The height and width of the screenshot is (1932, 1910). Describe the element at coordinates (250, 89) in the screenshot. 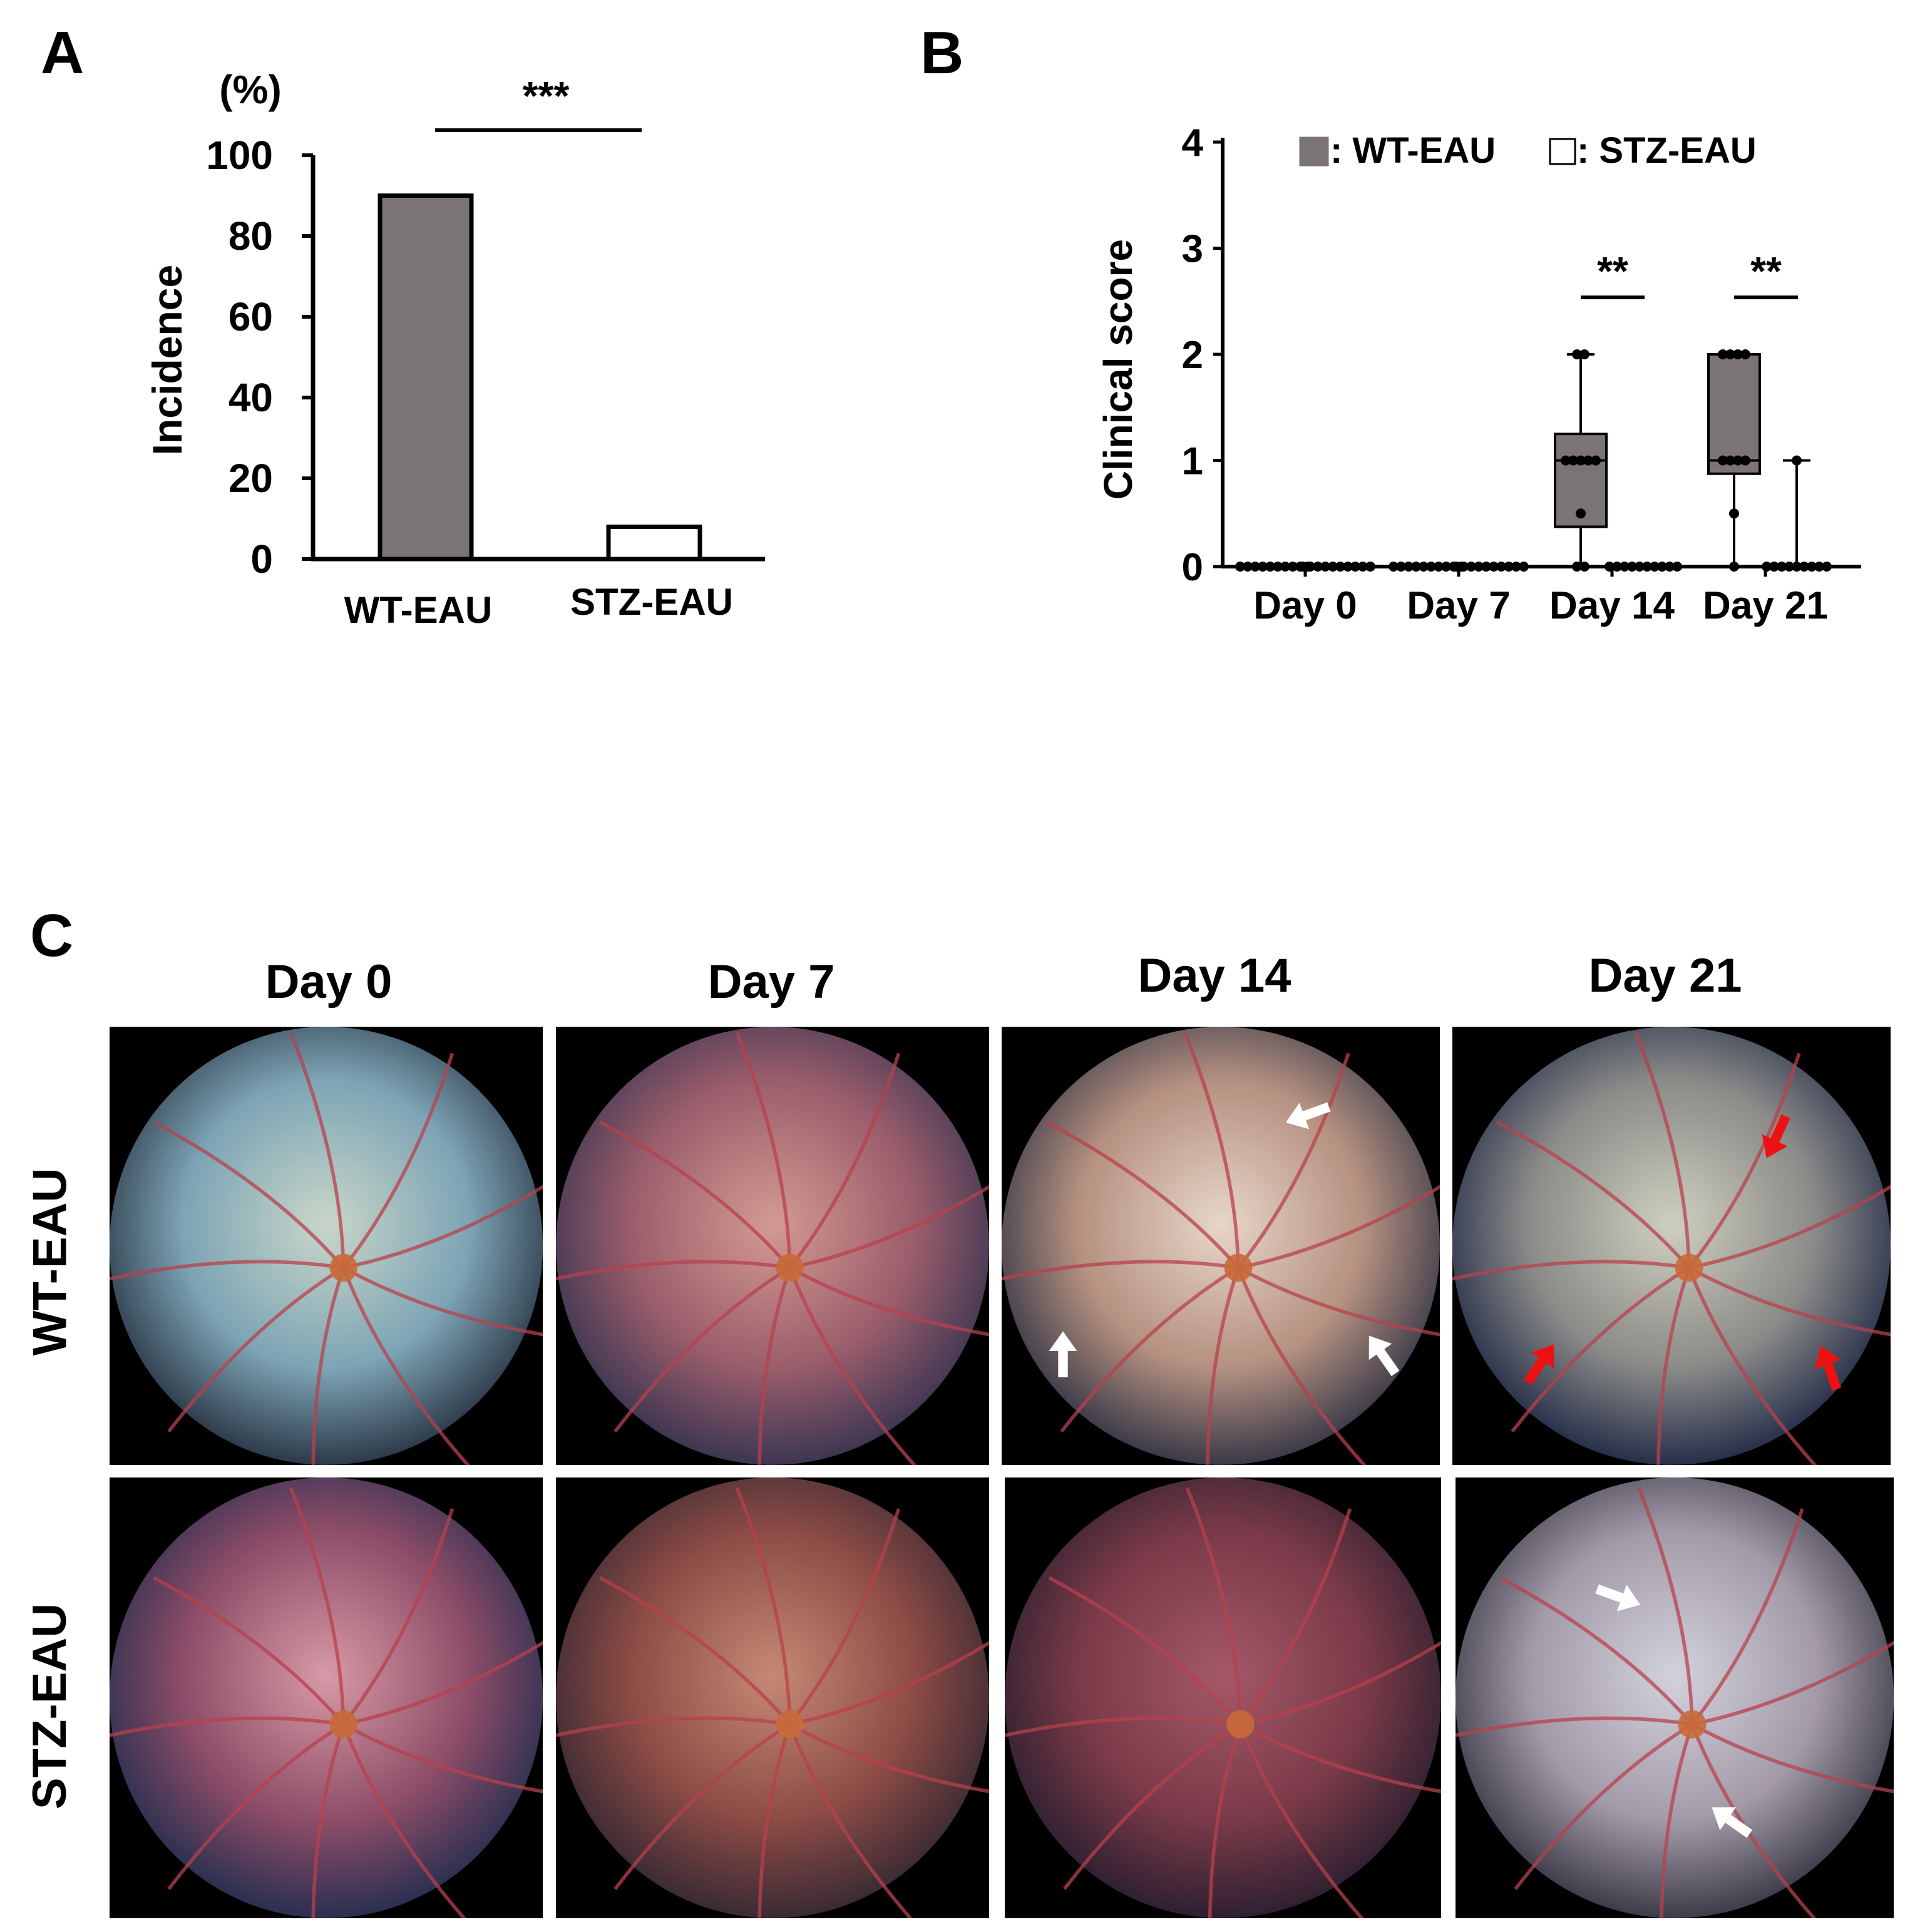

I see `chart-a-unit-label: (%)` at that location.